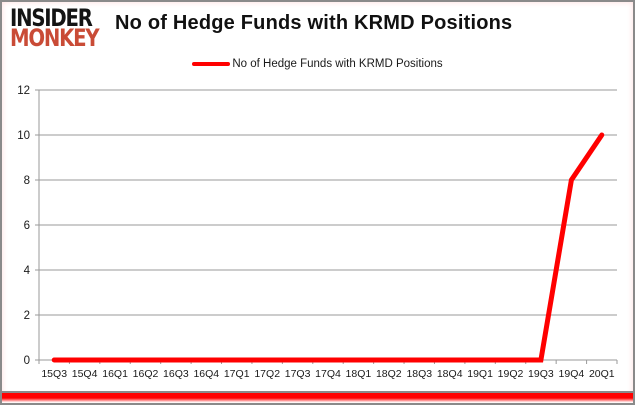 Image resolution: width=635 pixels, height=405 pixels. Describe the element at coordinates (337, 64) in the screenshot. I see `legend-label: No of Hedge Funds with KRMD Positions` at that location.